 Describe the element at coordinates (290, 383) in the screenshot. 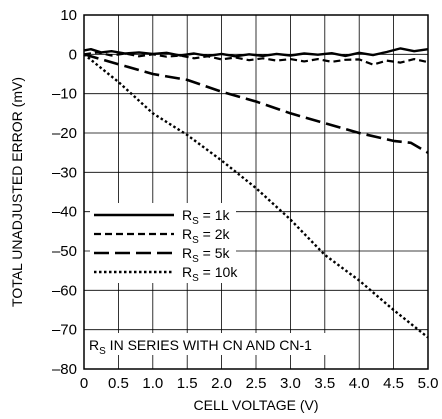

I see `x-tick-label: 3.0` at that location.